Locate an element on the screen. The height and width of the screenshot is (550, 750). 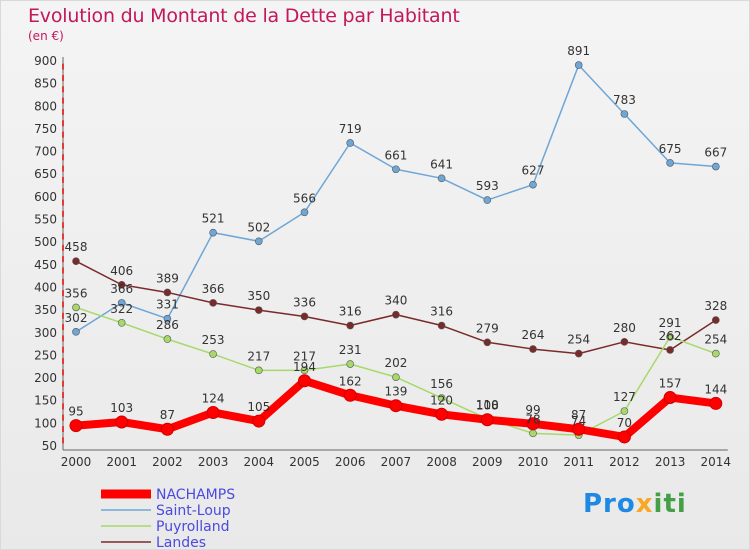
data-label-saint-loup: 675 is located at coordinates (670, 149).